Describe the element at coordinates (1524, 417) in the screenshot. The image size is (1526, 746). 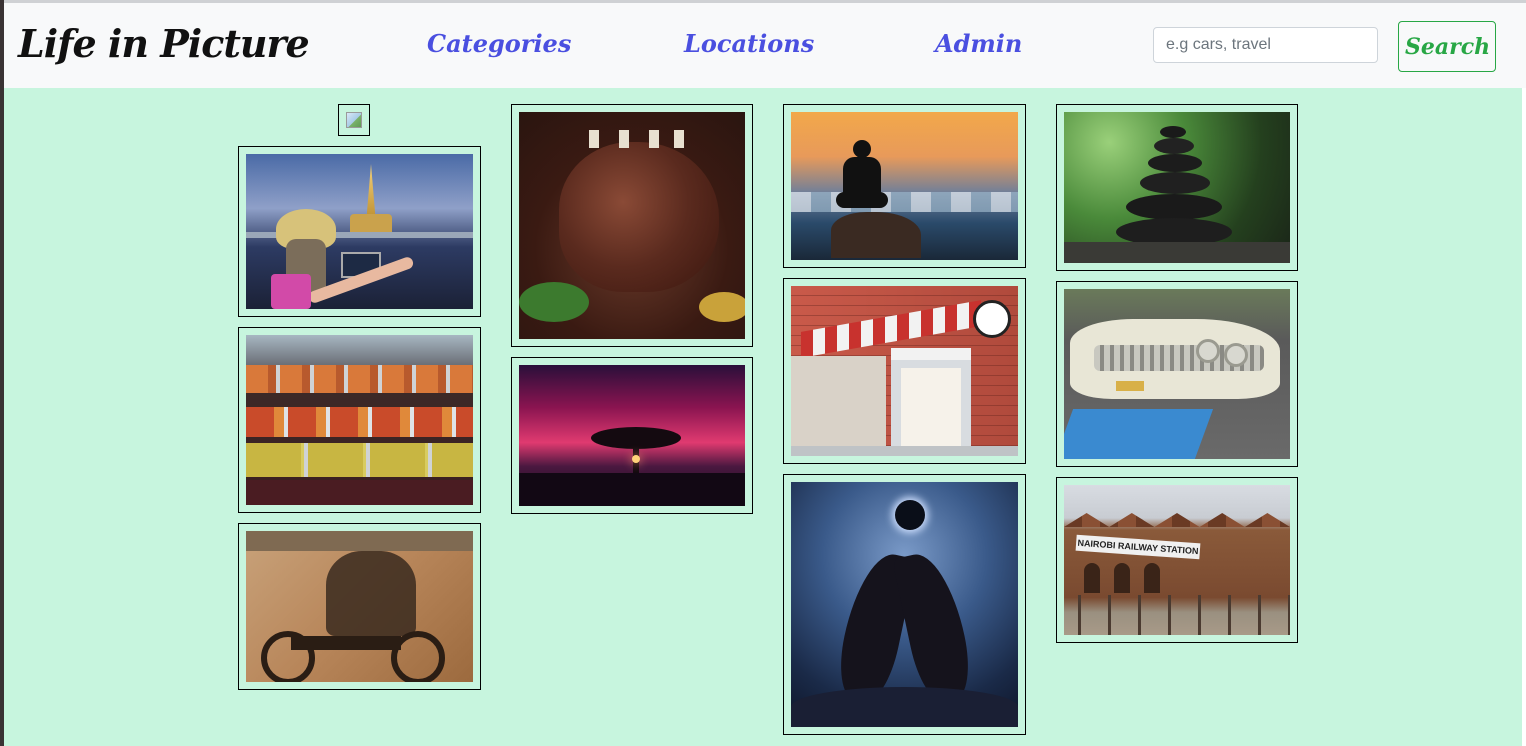
I see `window-right-edge` at that location.